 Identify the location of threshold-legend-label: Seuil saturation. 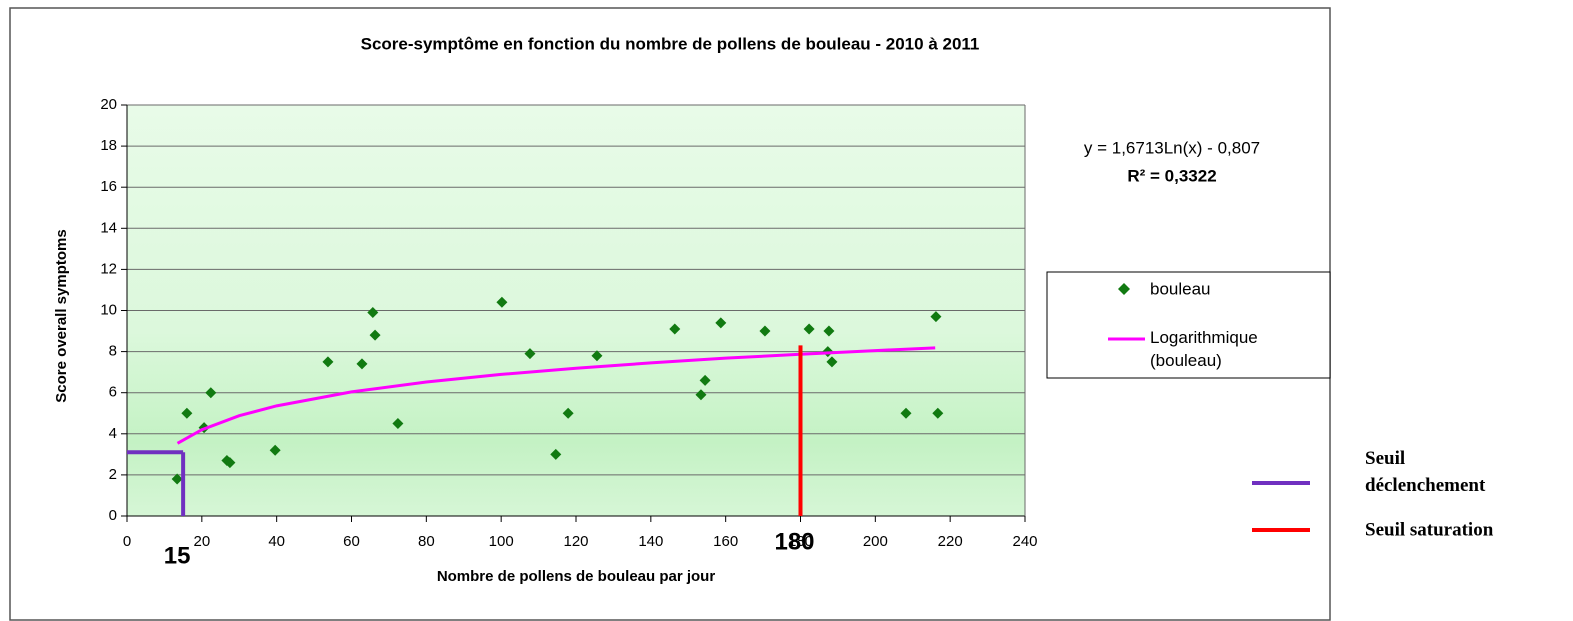
(1429, 529).